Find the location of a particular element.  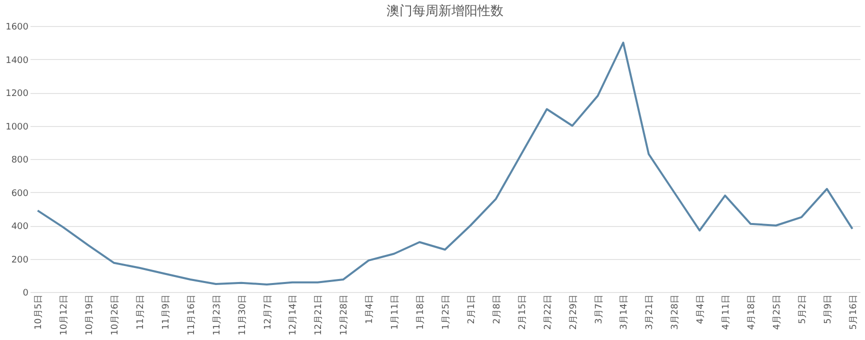

y-tick-label: 0 is located at coordinates (25, 293).